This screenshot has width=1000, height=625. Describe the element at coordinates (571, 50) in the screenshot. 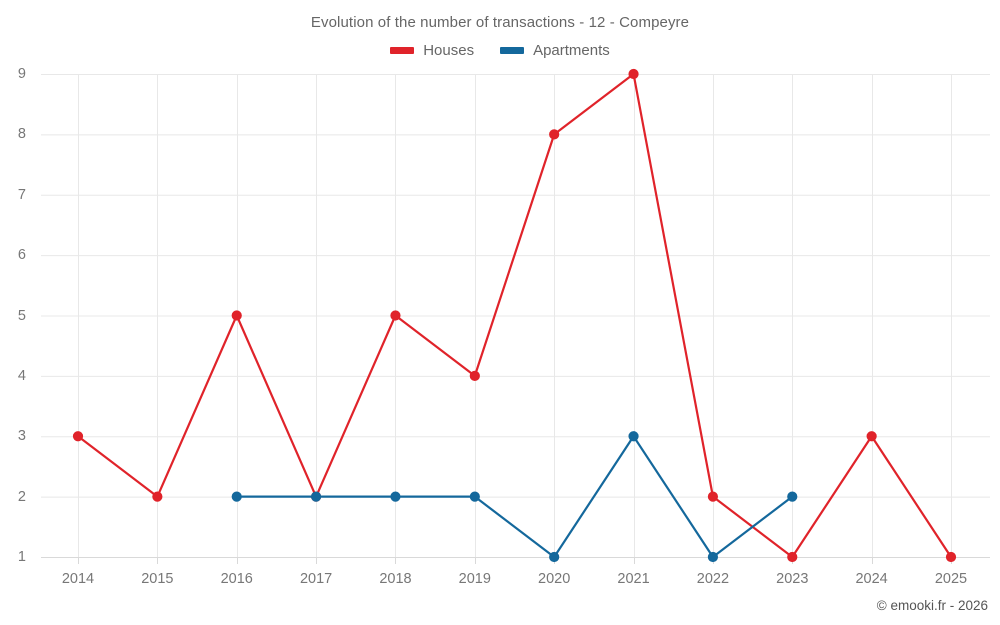

I see `legend-label-apartments: Apartments` at that location.